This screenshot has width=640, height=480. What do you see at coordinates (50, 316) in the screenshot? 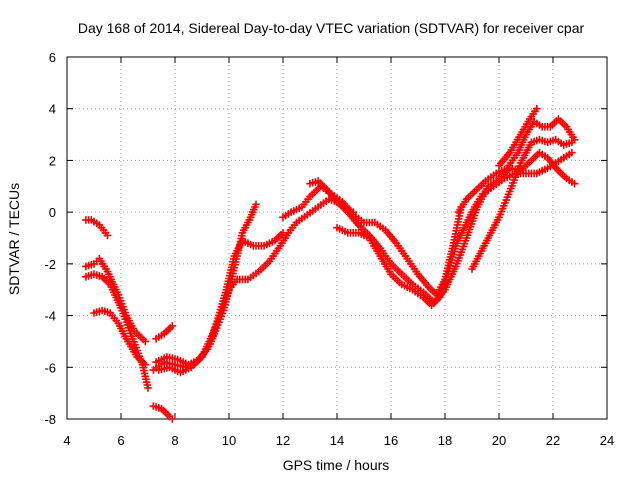
I see `y-tick-label: -4` at bounding box center [50, 316].